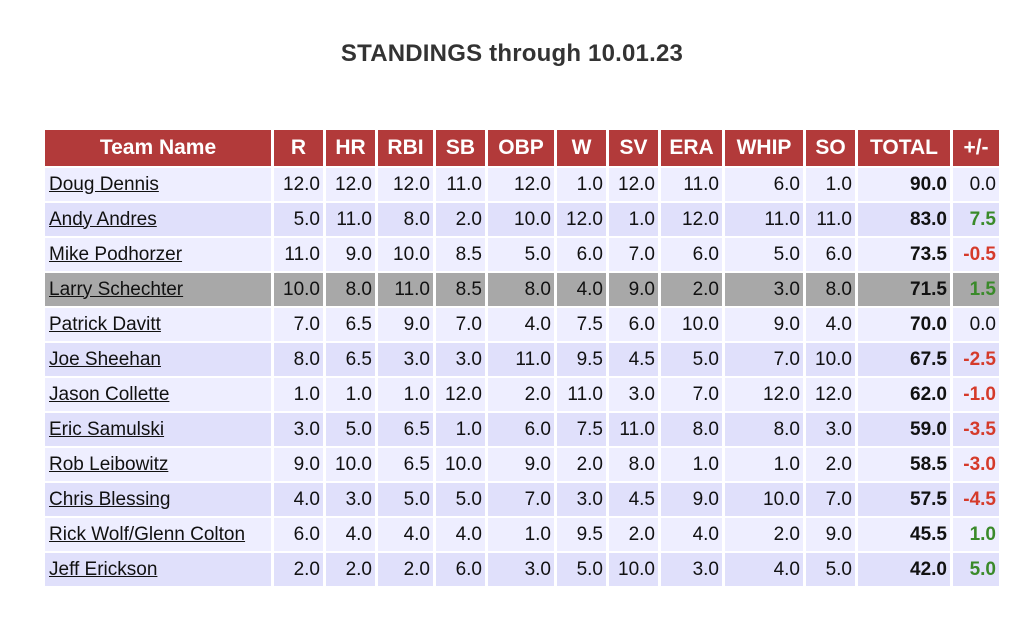  I want to click on stat-cell-r: 1.0, so click(298, 394).